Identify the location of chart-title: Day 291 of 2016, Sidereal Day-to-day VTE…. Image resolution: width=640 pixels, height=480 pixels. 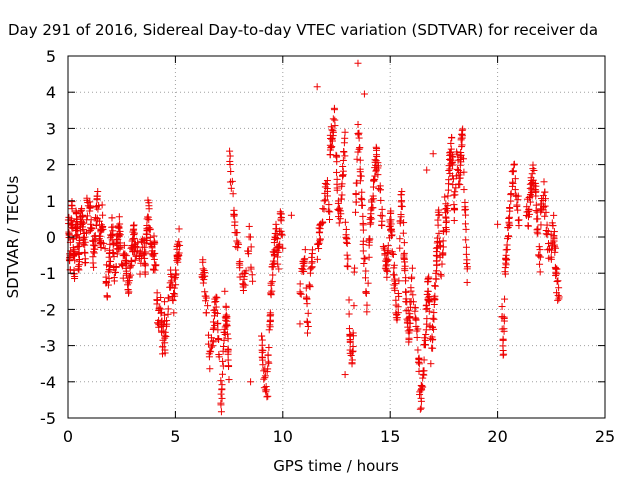
(303, 30).